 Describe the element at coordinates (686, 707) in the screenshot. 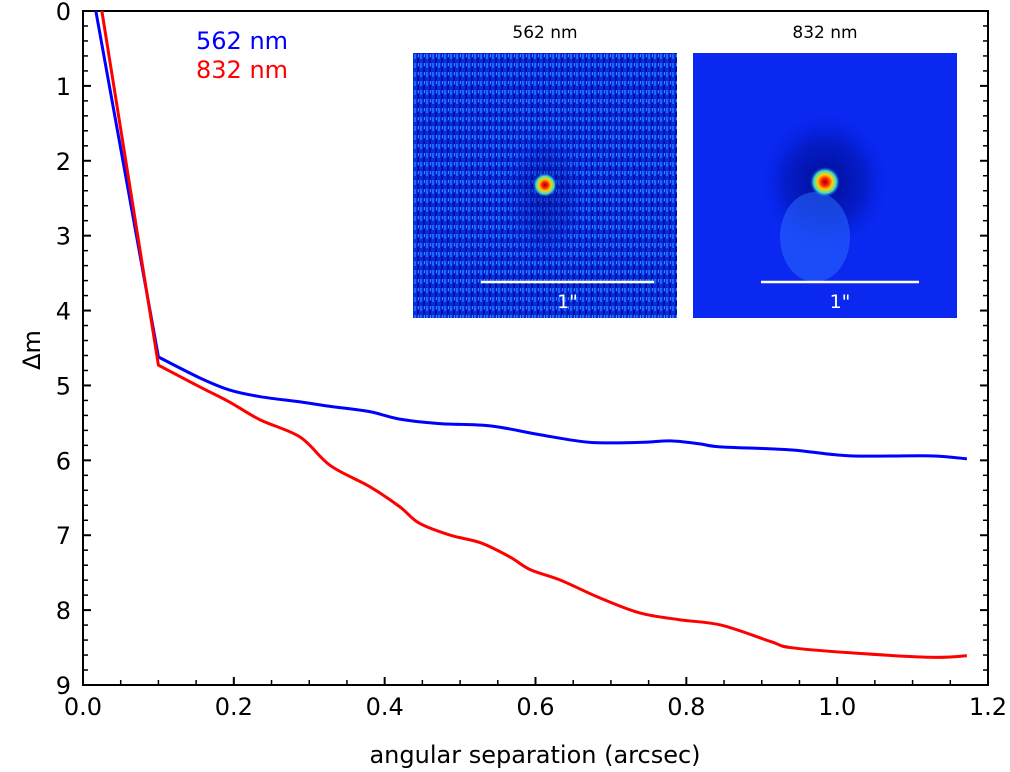

I see `x-tick-label: 0.8` at that location.